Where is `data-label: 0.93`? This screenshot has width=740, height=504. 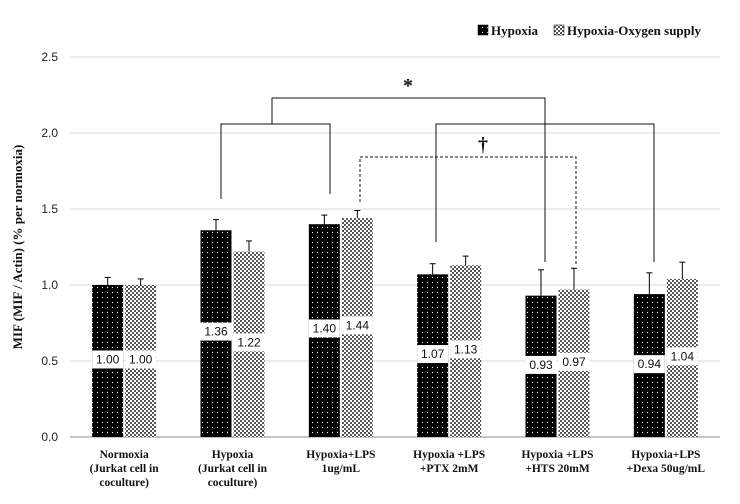
data-label: 0.93 is located at coordinates (541, 365).